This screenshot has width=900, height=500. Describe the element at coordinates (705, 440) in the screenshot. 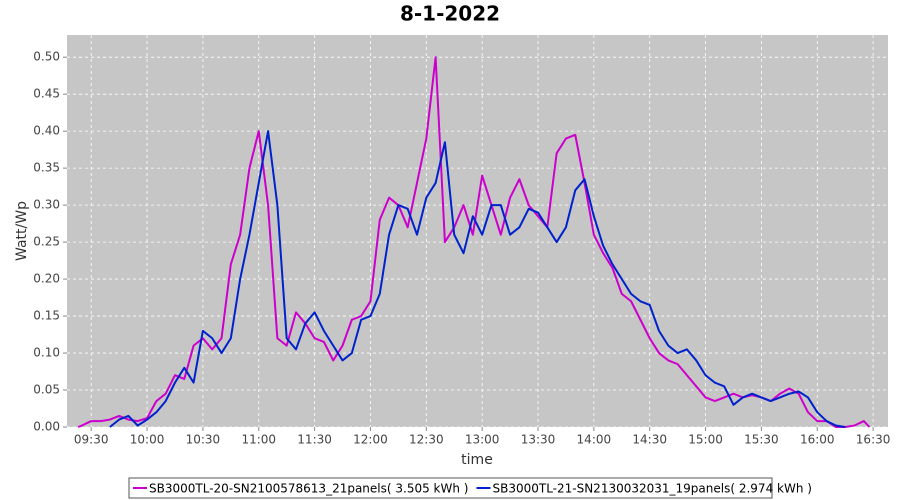

I see `x-tick-label: 15:00` at that location.